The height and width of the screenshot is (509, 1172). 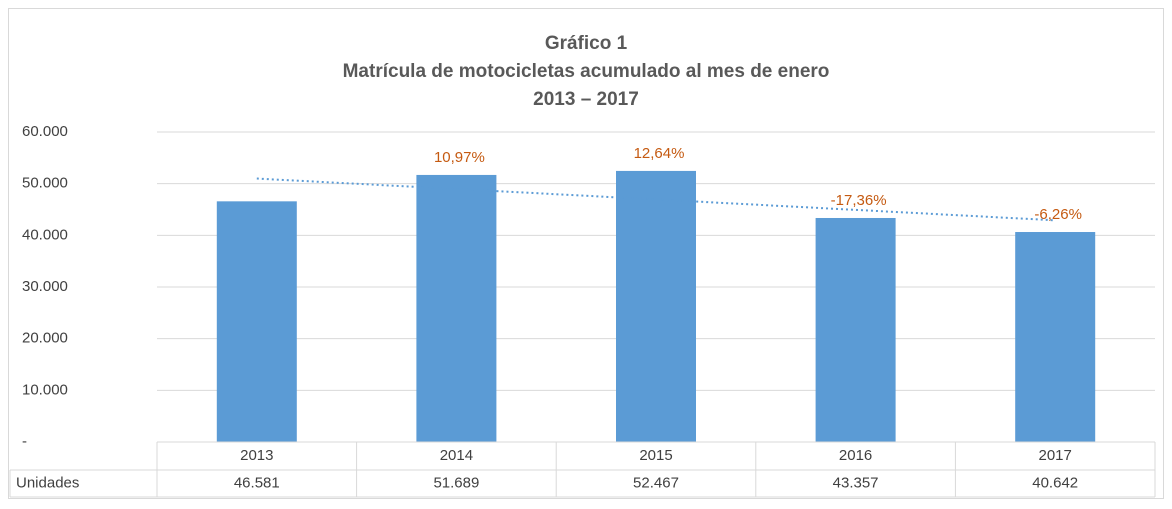 I want to click on y-tick-label: 40.000, so click(x=45, y=234).